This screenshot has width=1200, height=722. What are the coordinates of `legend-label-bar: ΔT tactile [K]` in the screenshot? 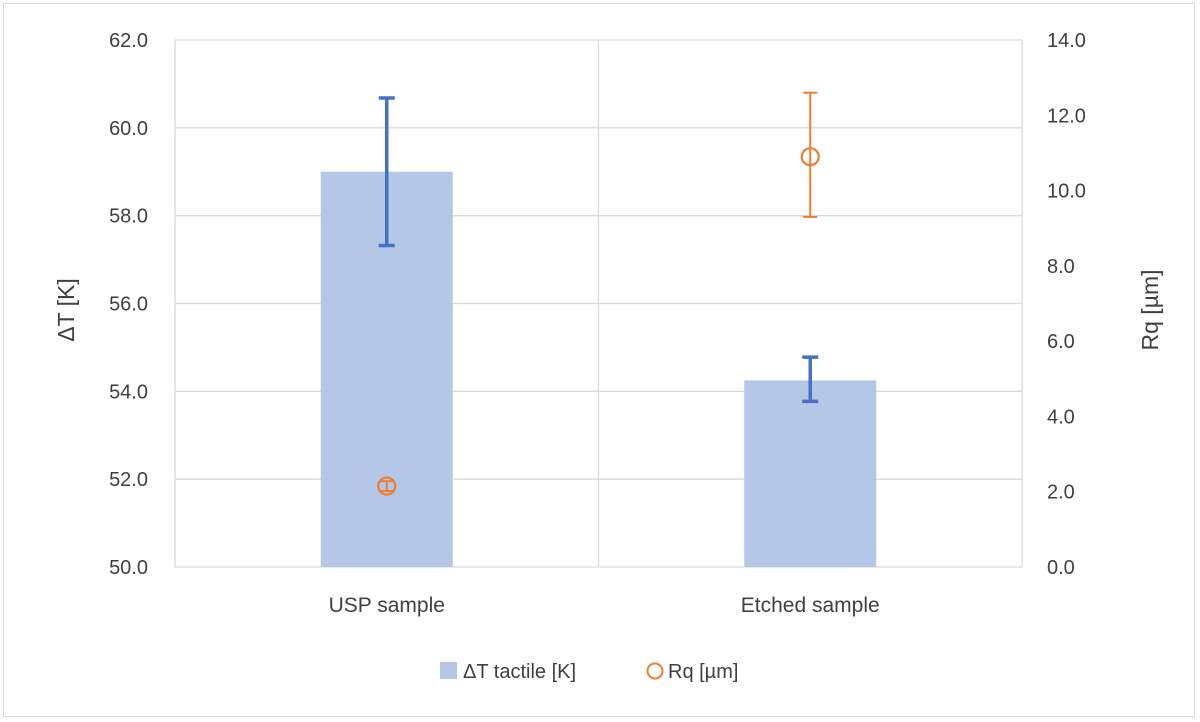 It's located at (519, 672).